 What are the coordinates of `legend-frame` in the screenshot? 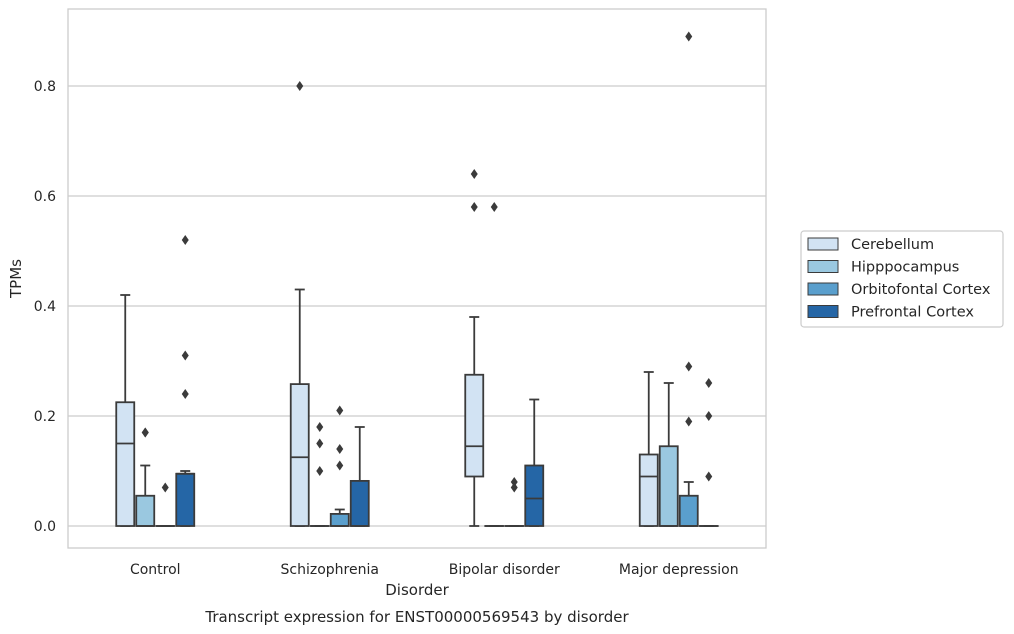 It's located at (902, 279).